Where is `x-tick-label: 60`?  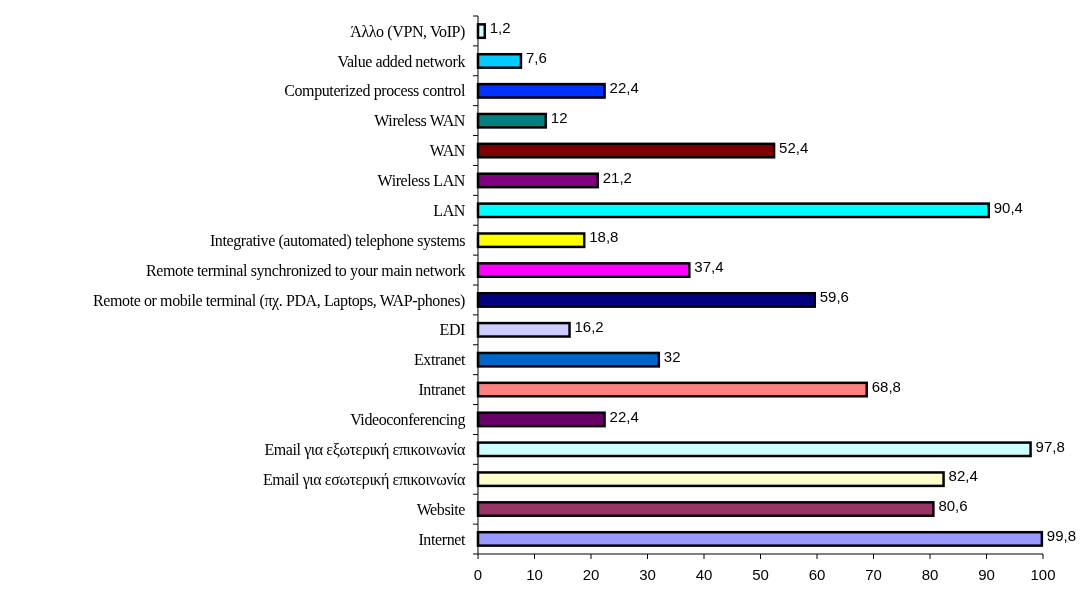
x-tick-label: 60 is located at coordinates (817, 574).